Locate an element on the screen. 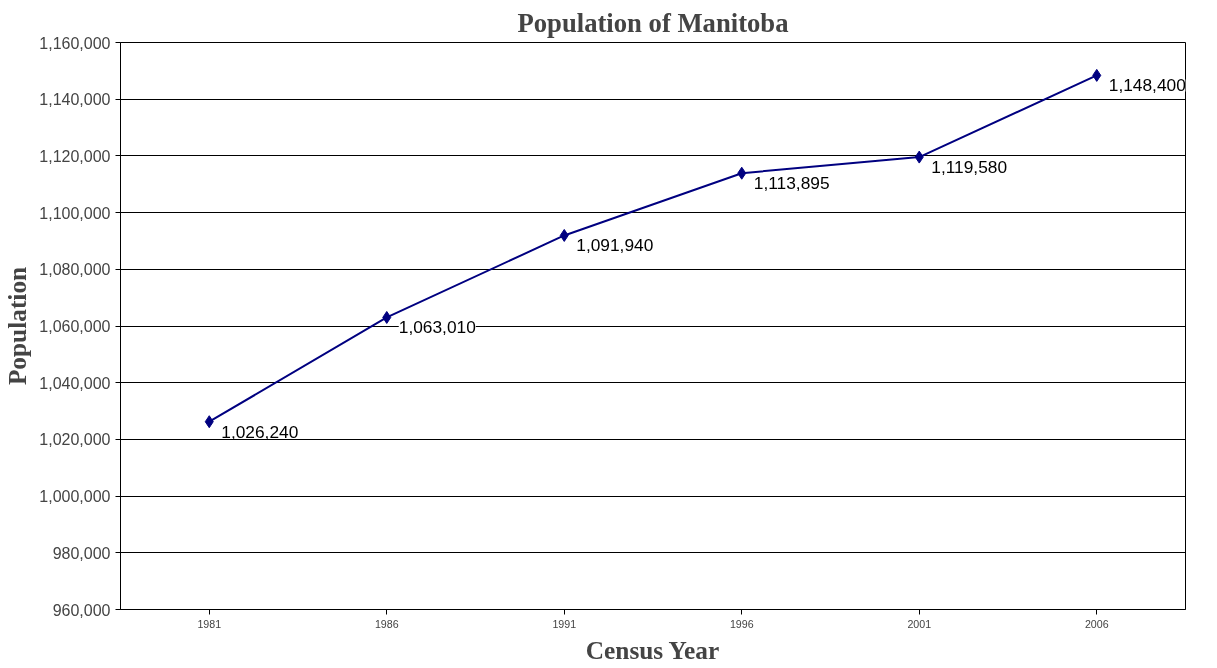  data-label: 1,026,240 is located at coordinates (260, 431).